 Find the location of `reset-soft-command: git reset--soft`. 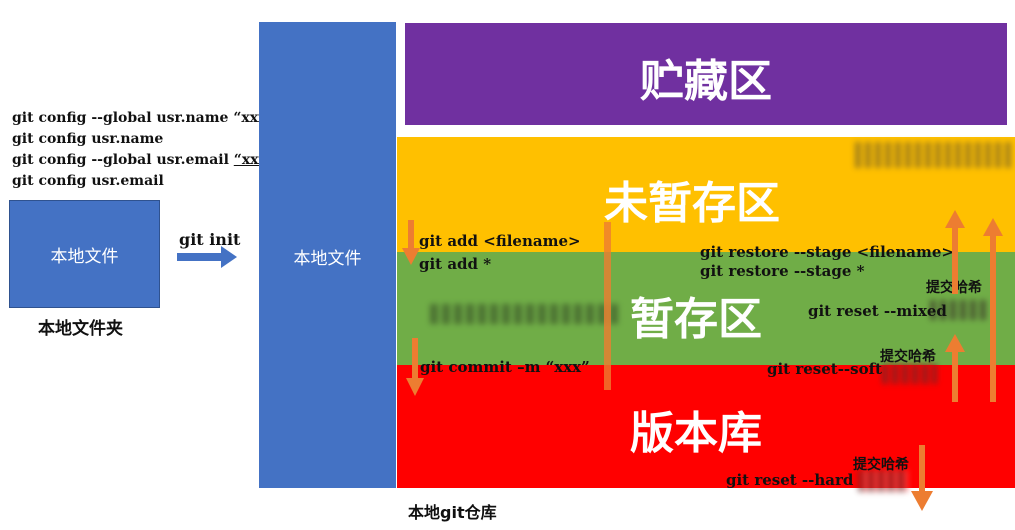

reset-soft-command: git reset--soft is located at coordinates (824, 369).